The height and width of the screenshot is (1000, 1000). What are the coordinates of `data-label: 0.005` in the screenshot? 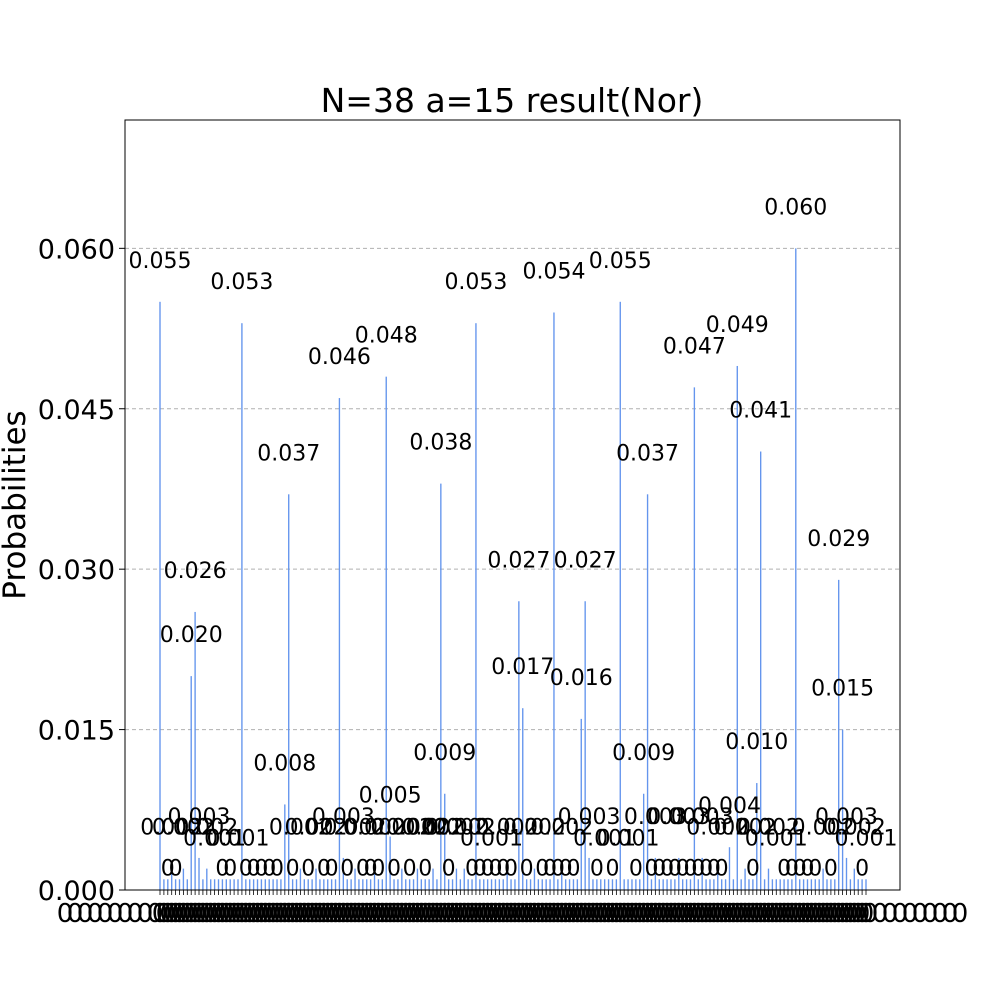 It's located at (390, 796).